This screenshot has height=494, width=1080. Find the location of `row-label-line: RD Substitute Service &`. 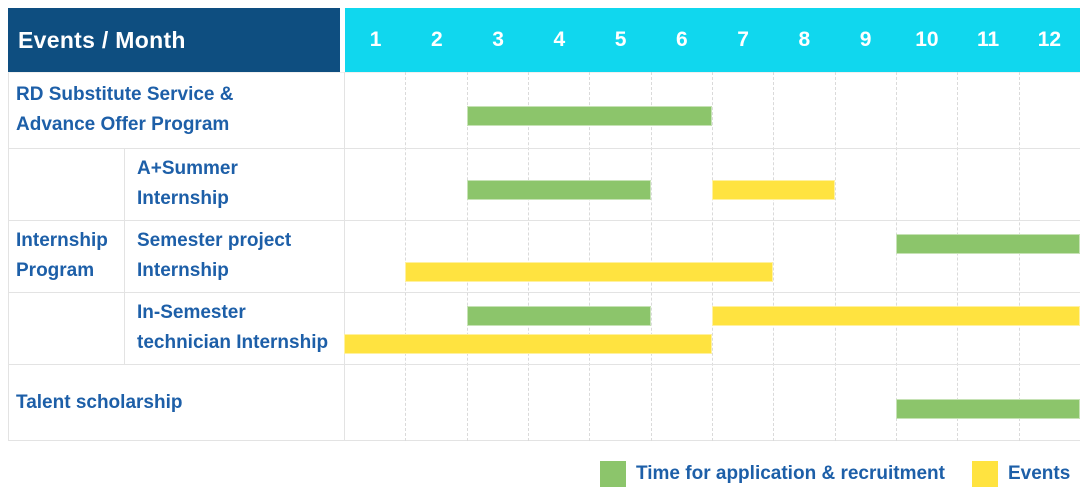

row-label-line: RD Substitute Service & is located at coordinates (125, 94).